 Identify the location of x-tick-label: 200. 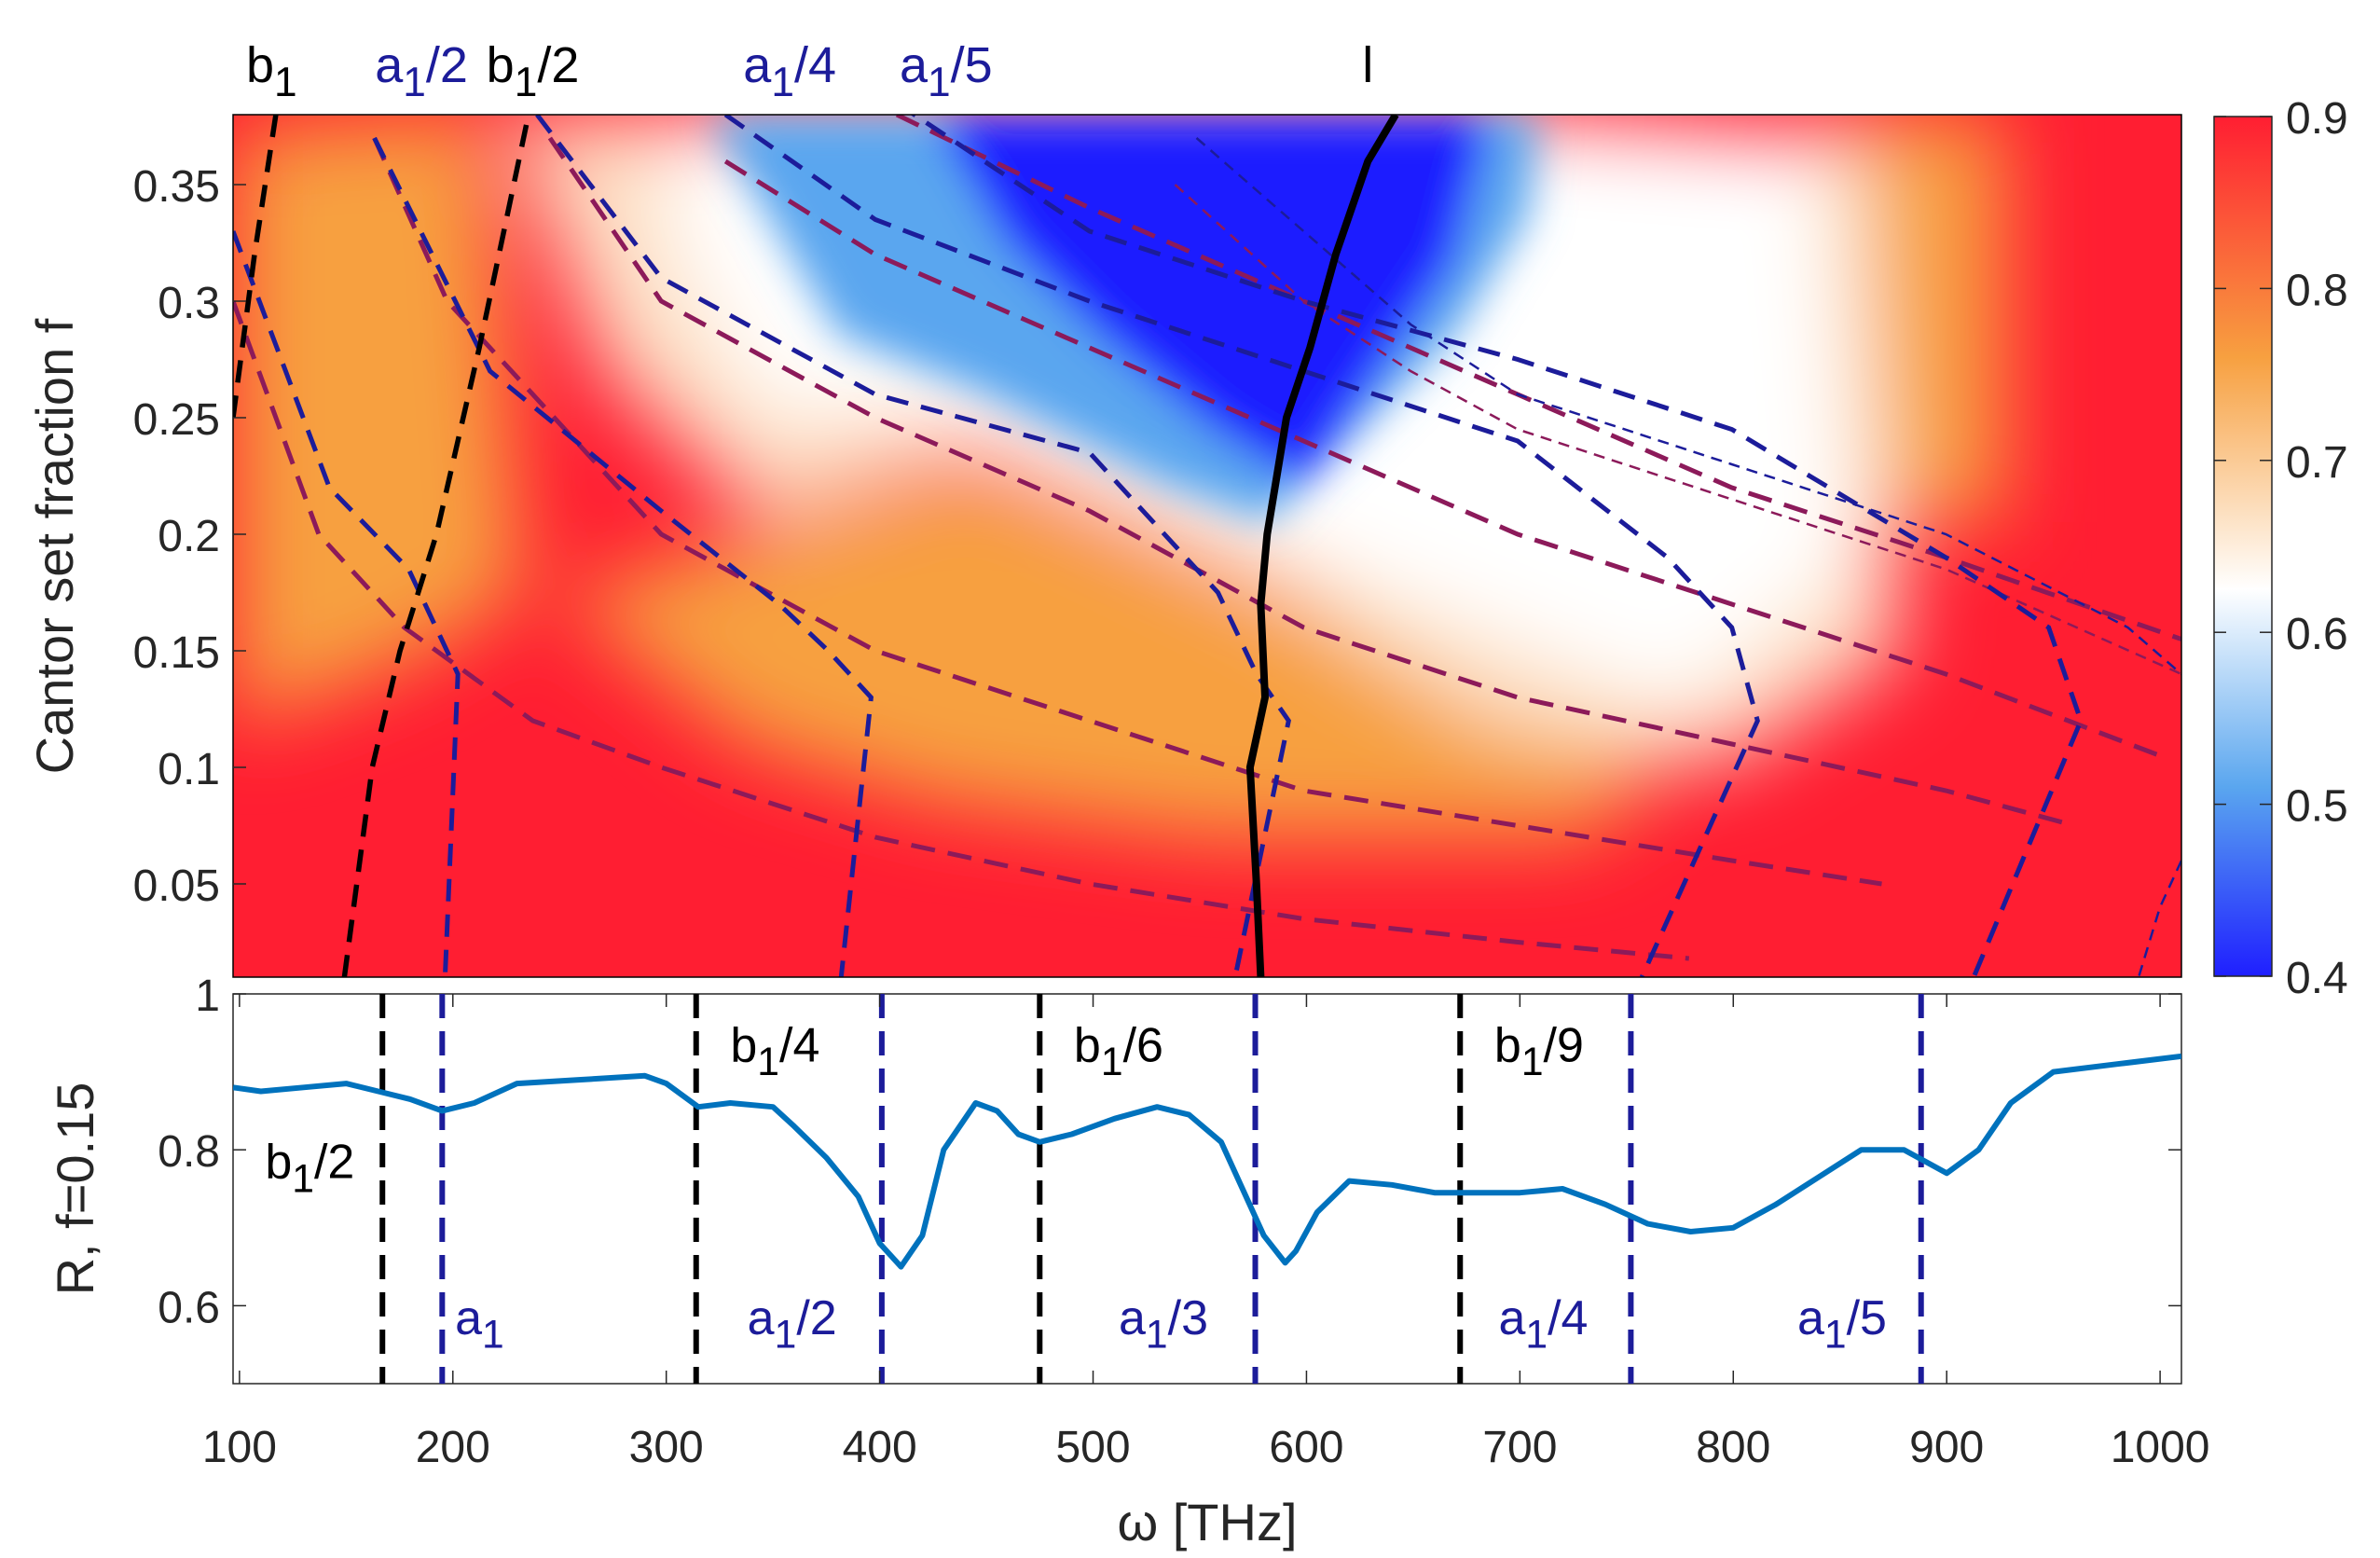
(453, 1447).